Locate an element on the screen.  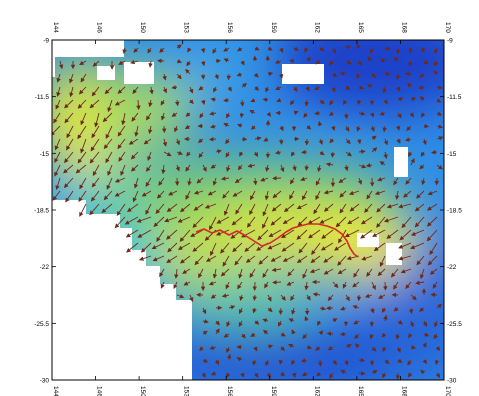
x-axis-bottom: 144 146 150 153 156 159 162 165 168 170 is located at coordinates (251, 386).